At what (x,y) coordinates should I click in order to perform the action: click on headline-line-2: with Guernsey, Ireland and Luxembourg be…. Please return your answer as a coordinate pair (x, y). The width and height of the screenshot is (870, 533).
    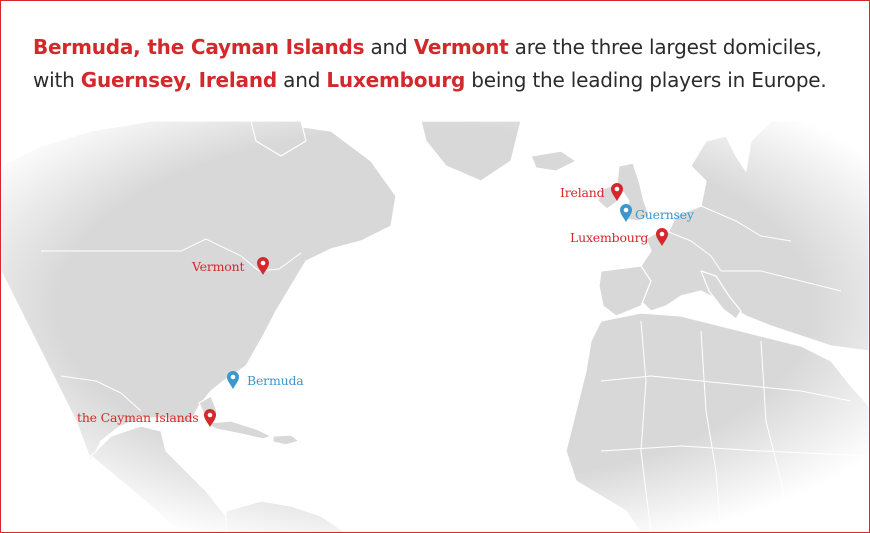
    Looking at the image, I should click on (443, 80).